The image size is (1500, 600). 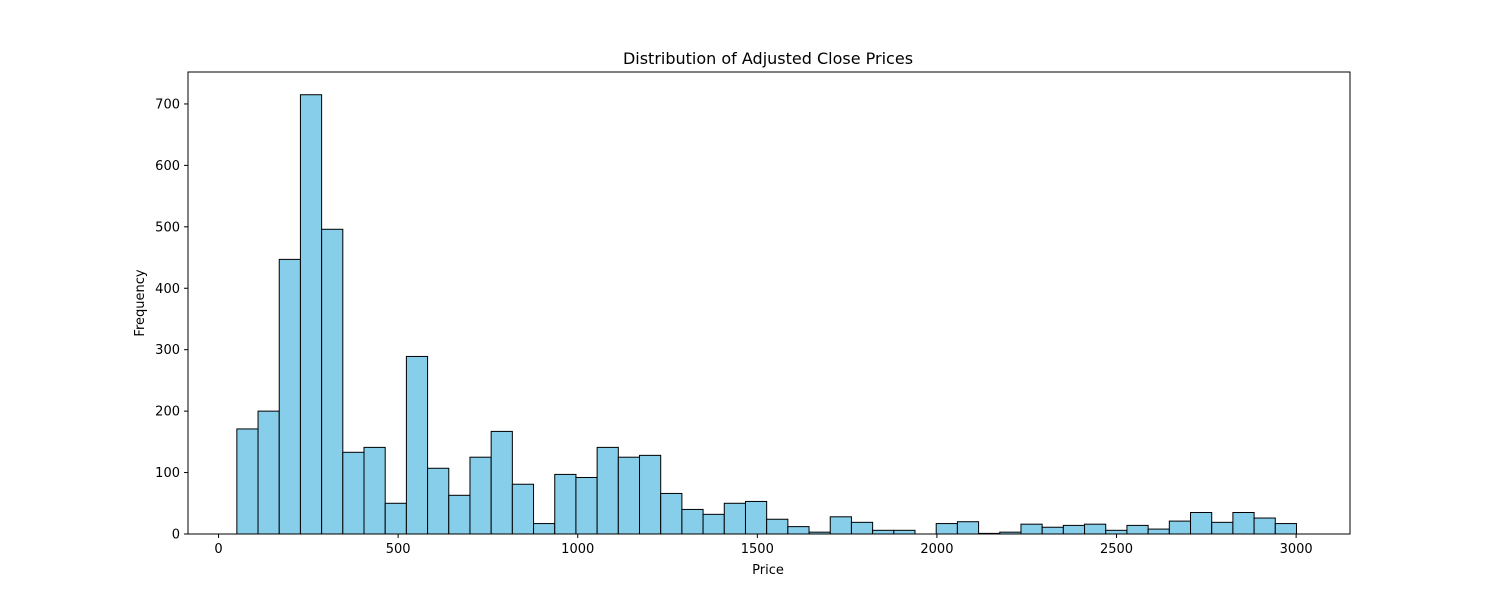 I want to click on y-tick-label: 600, so click(x=167, y=166).